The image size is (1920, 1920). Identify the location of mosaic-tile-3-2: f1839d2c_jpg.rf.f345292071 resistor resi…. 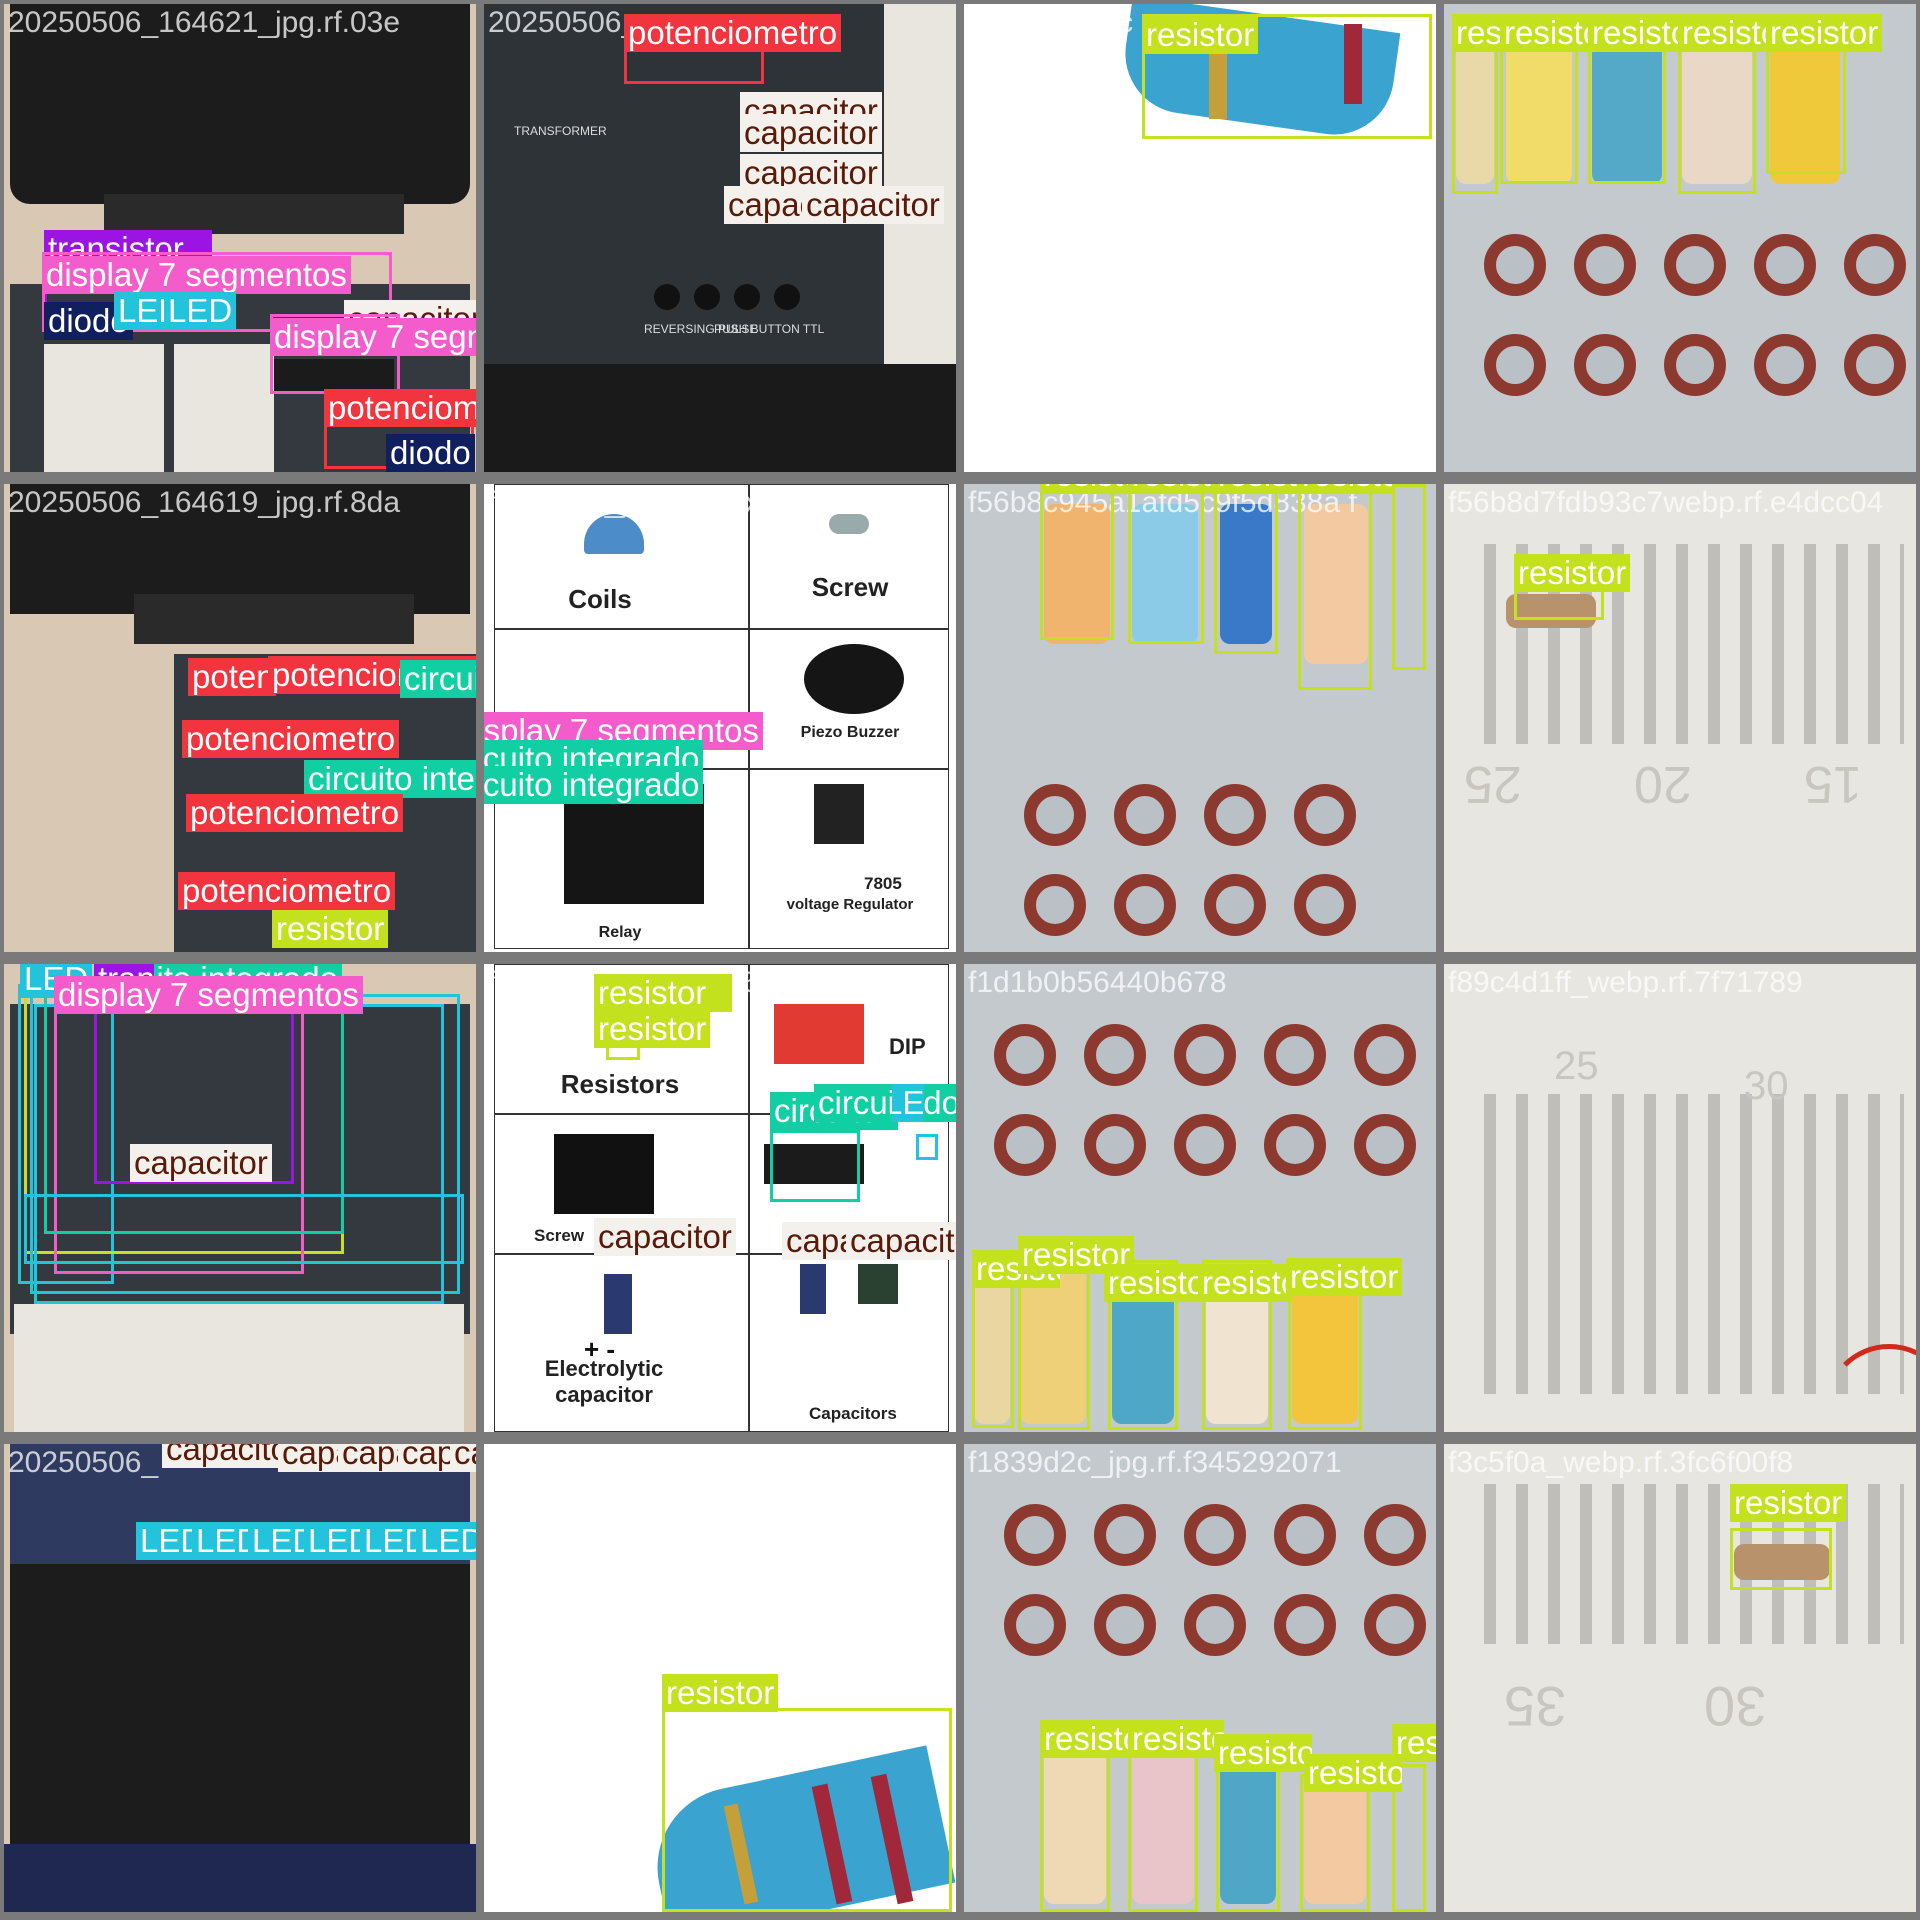
(1200, 1678).